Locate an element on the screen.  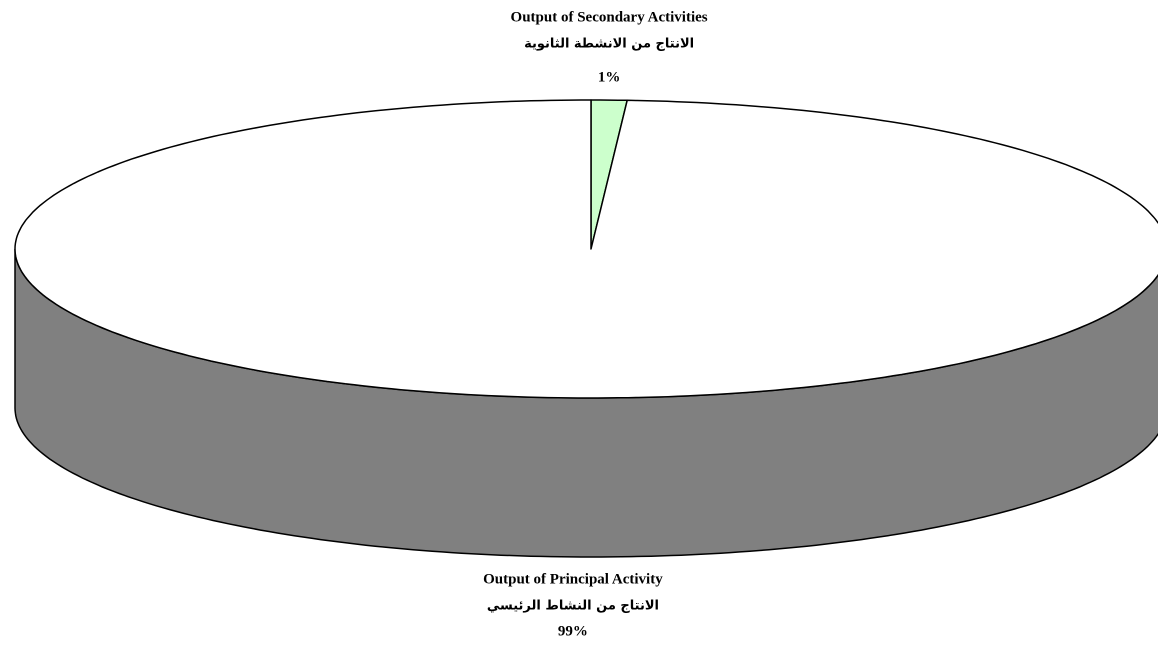
value-label: 99% is located at coordinates (573, 631).